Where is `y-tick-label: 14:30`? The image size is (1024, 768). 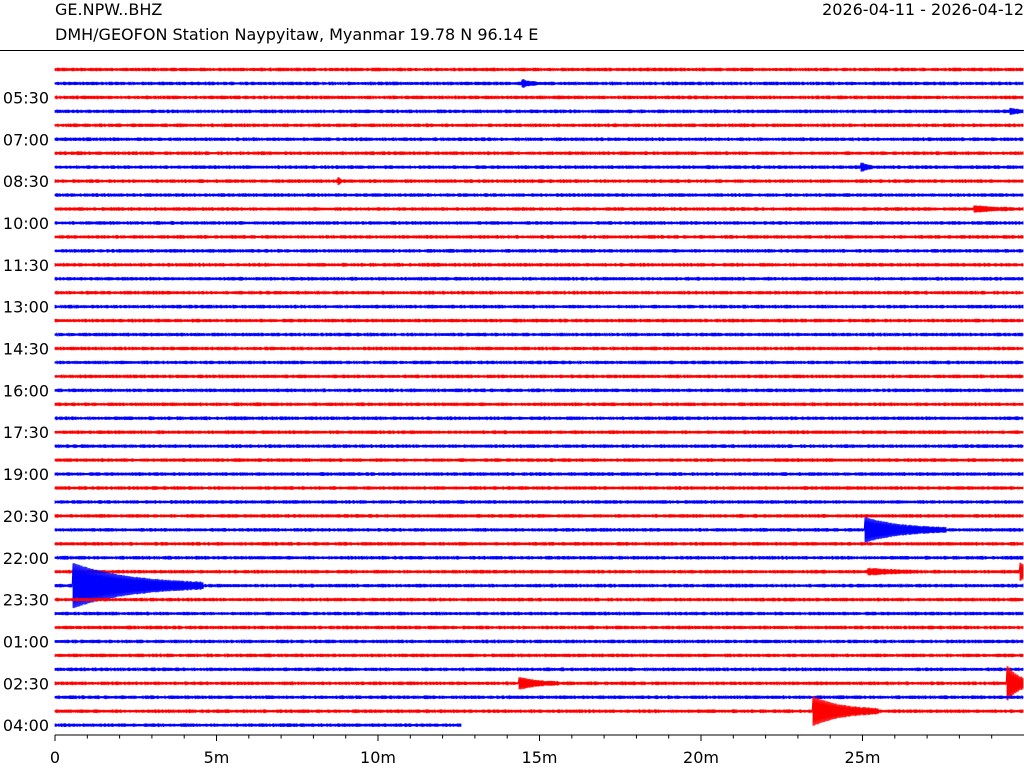 y-tick-label: 14:30 is located at coordinates (26, 349).